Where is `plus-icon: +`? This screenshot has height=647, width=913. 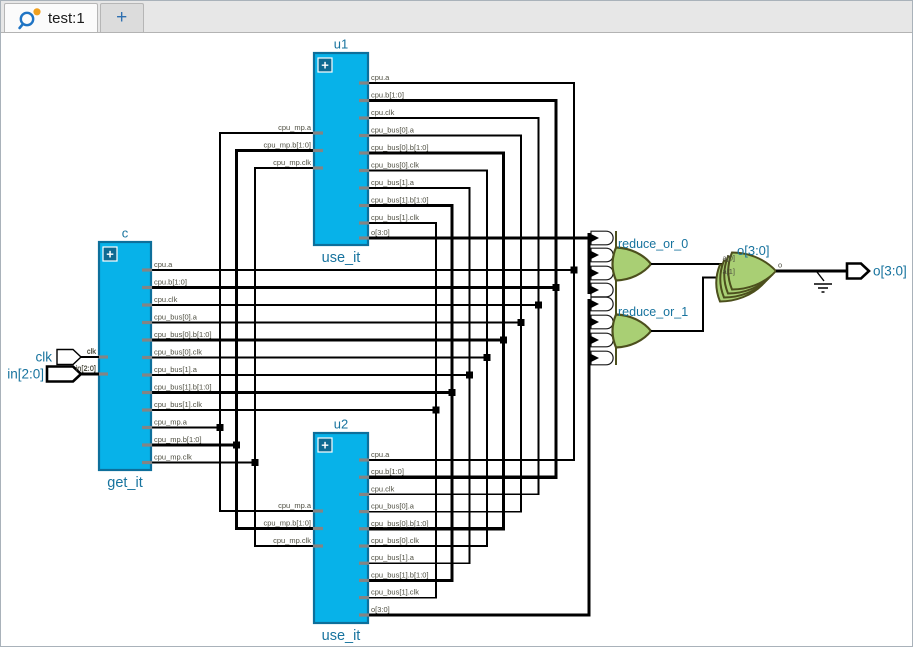 plus-icon: + is located at coordinates (122, 17).